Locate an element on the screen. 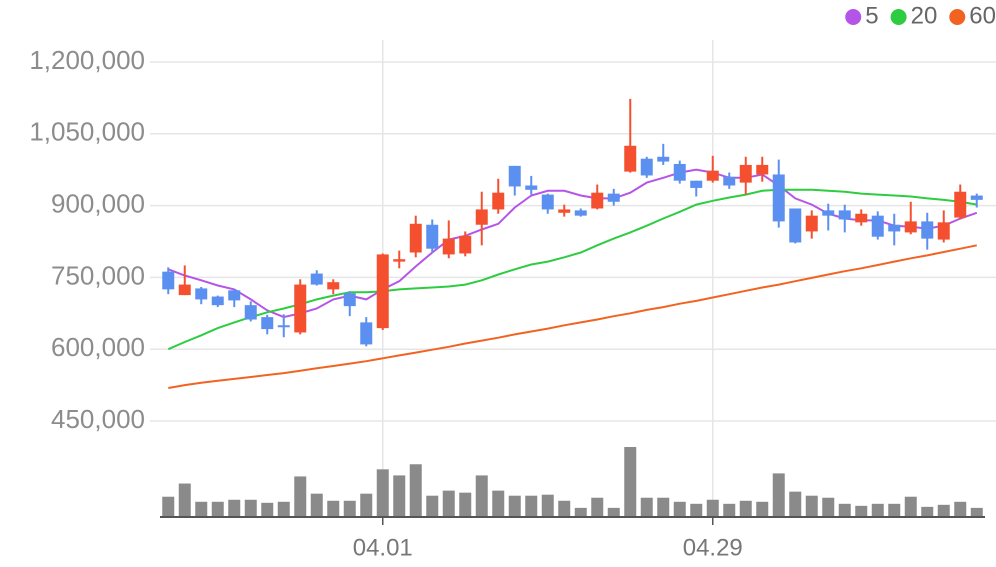 This screenshot has width=996, height=567. legend-label: 5 is located at coordinates (871, 15).